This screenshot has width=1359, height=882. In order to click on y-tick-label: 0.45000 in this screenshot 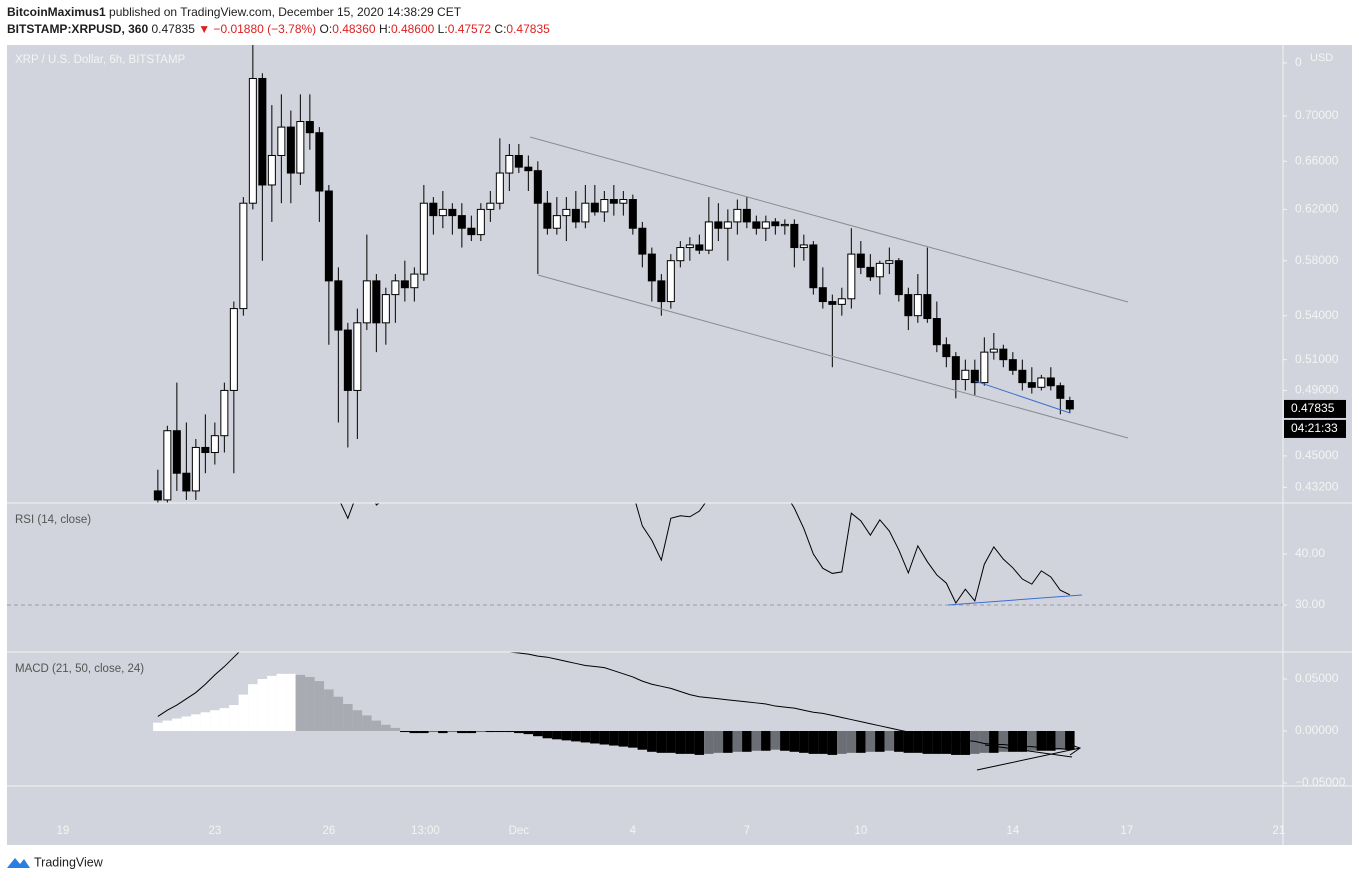, I will do `click(1317, 455)`.